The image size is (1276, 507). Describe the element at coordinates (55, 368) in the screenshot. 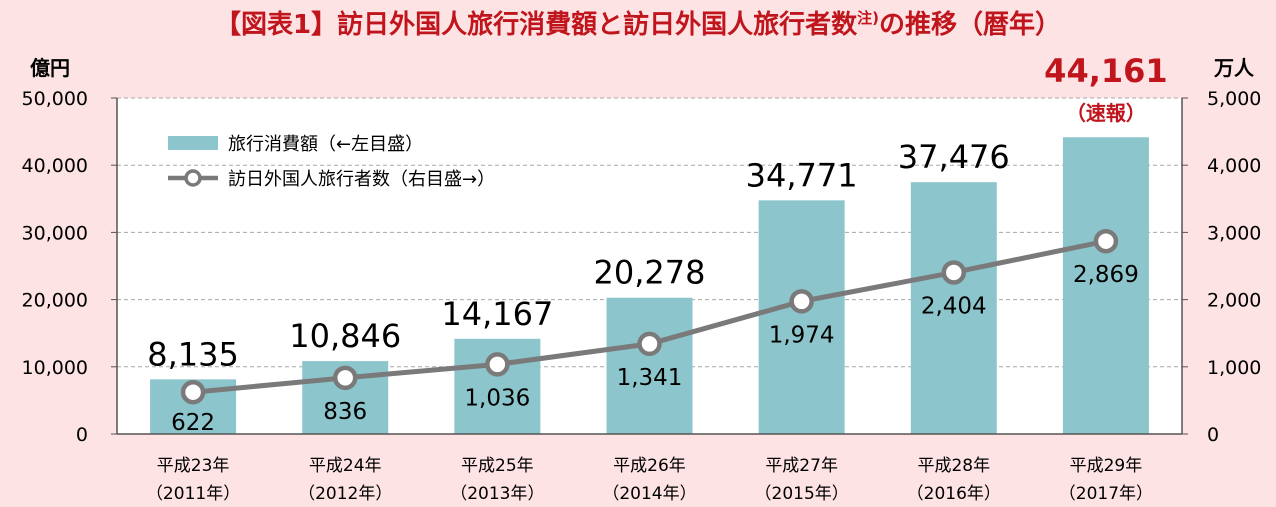

I see `y-left-tick-label: 10,000` at that location.